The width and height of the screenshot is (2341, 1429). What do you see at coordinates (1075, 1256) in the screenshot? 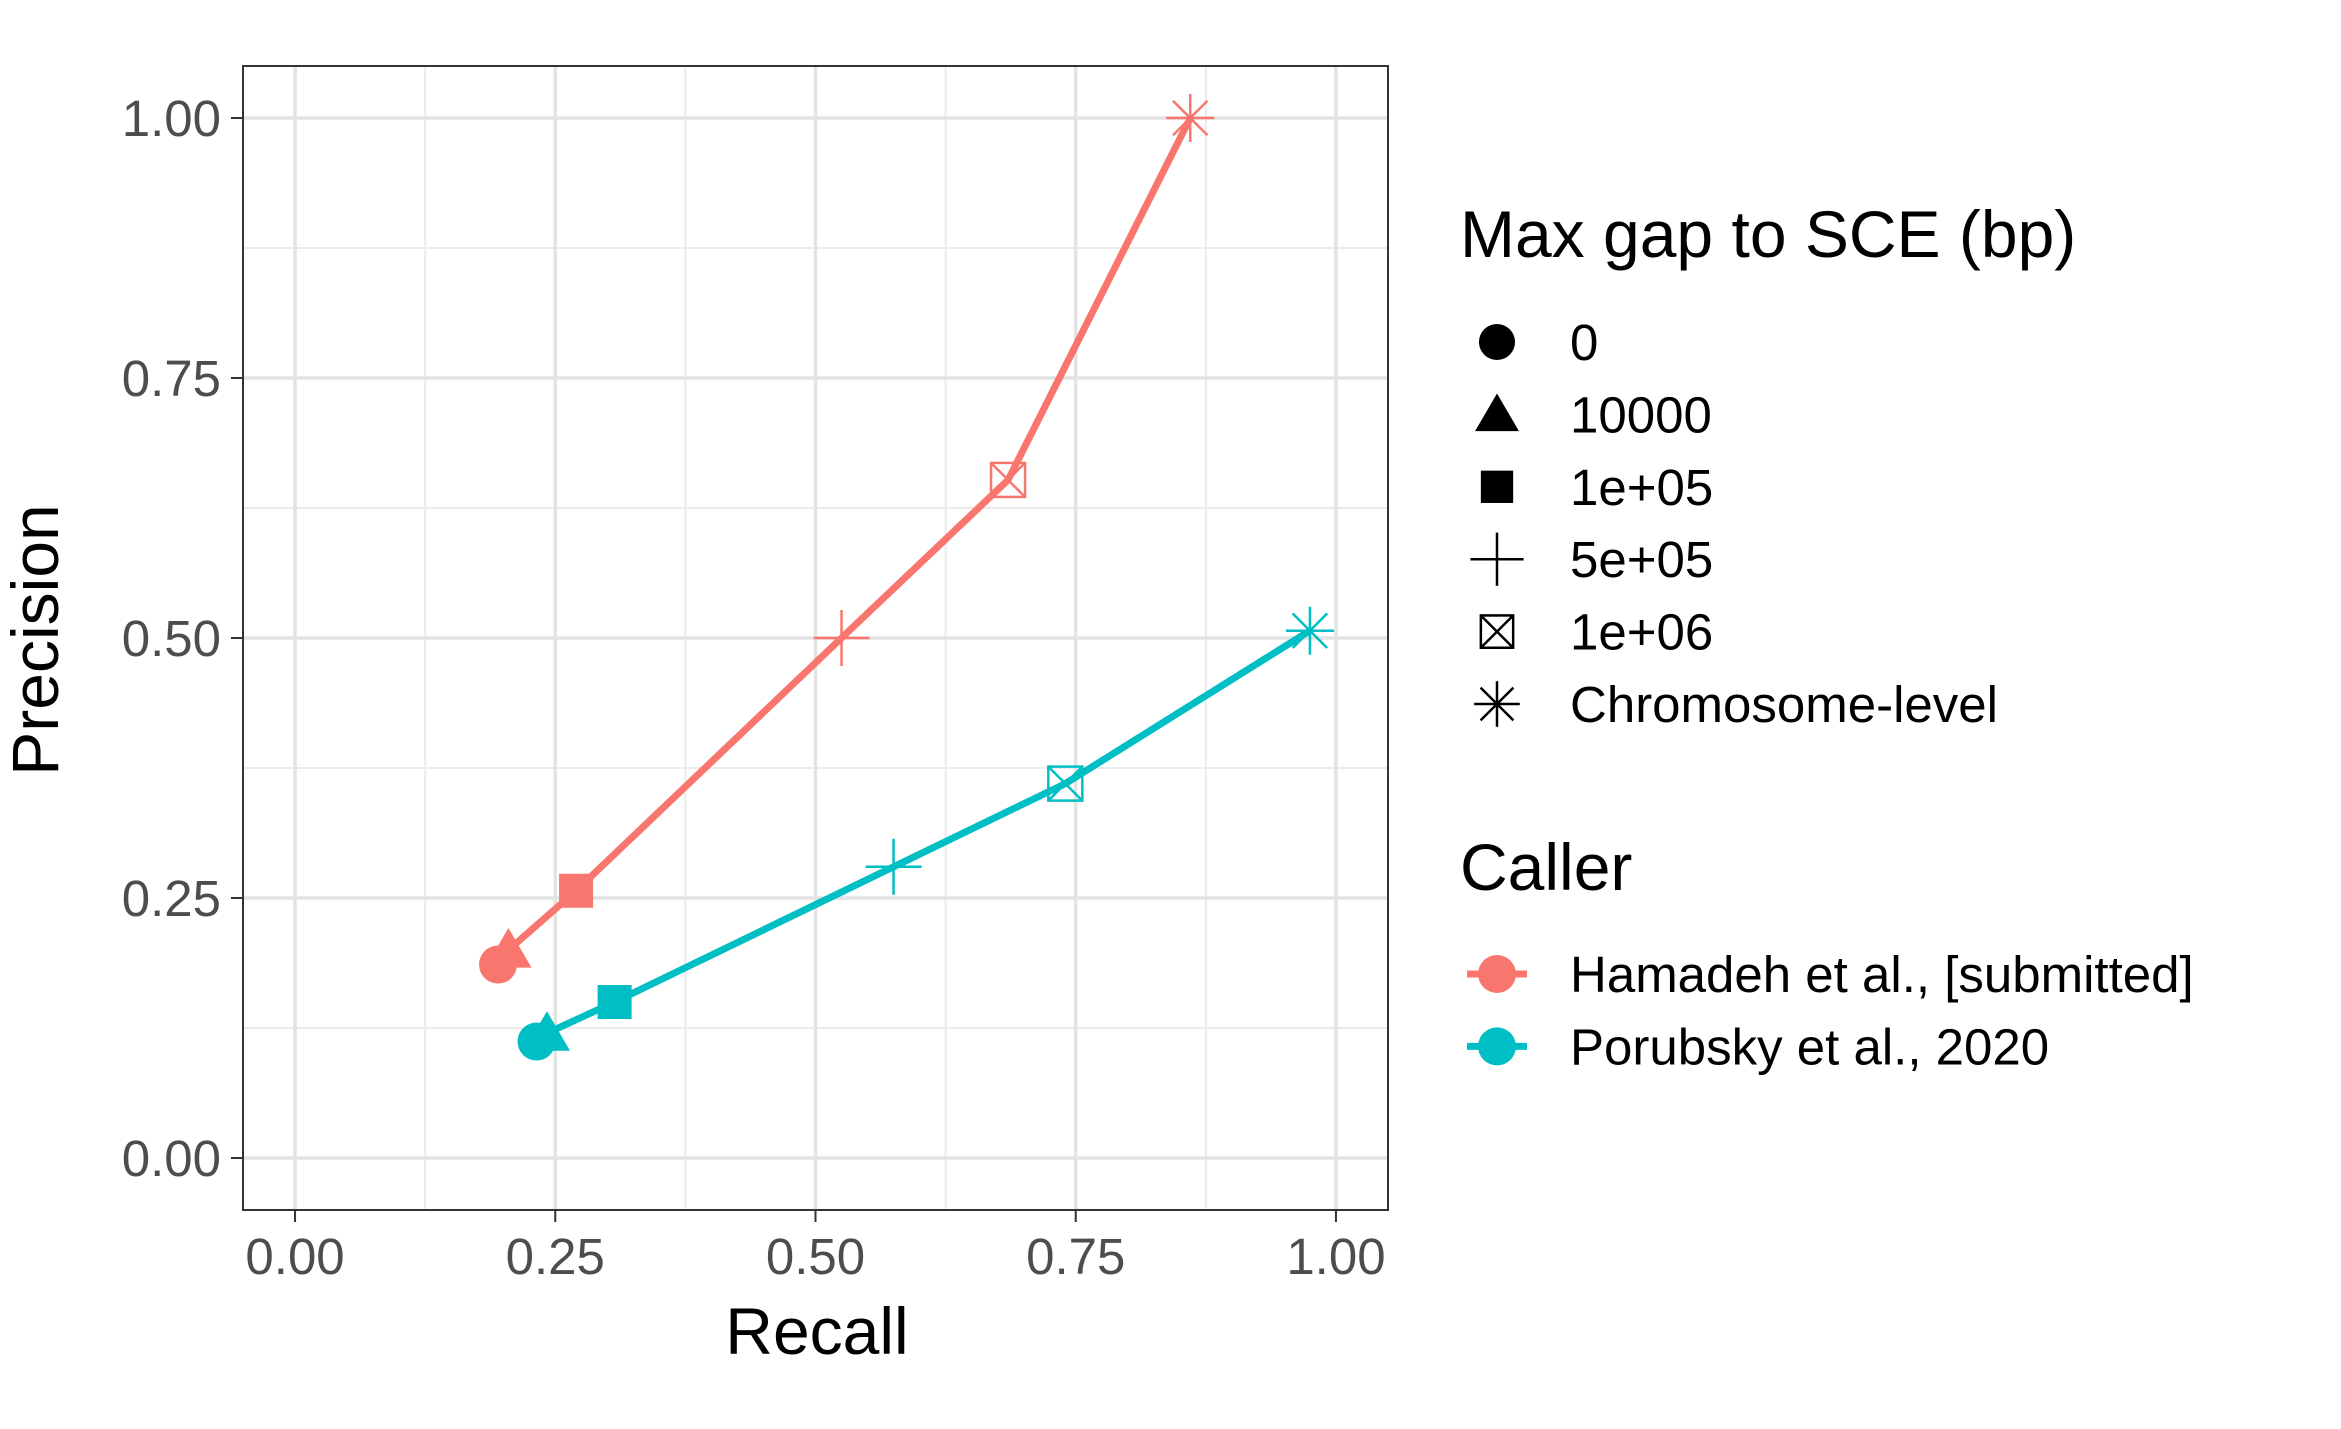
I see `x-tick-label: 0.75` at bounding box center [1075, 1256].